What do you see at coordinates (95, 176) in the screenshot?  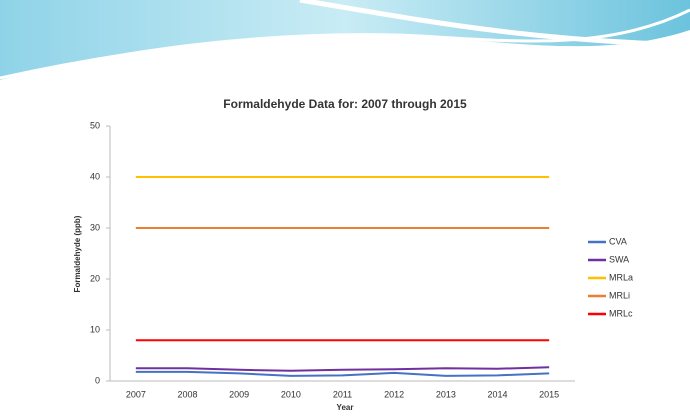 I see `y-tick-label: 40` at bounding box center [95, 176].